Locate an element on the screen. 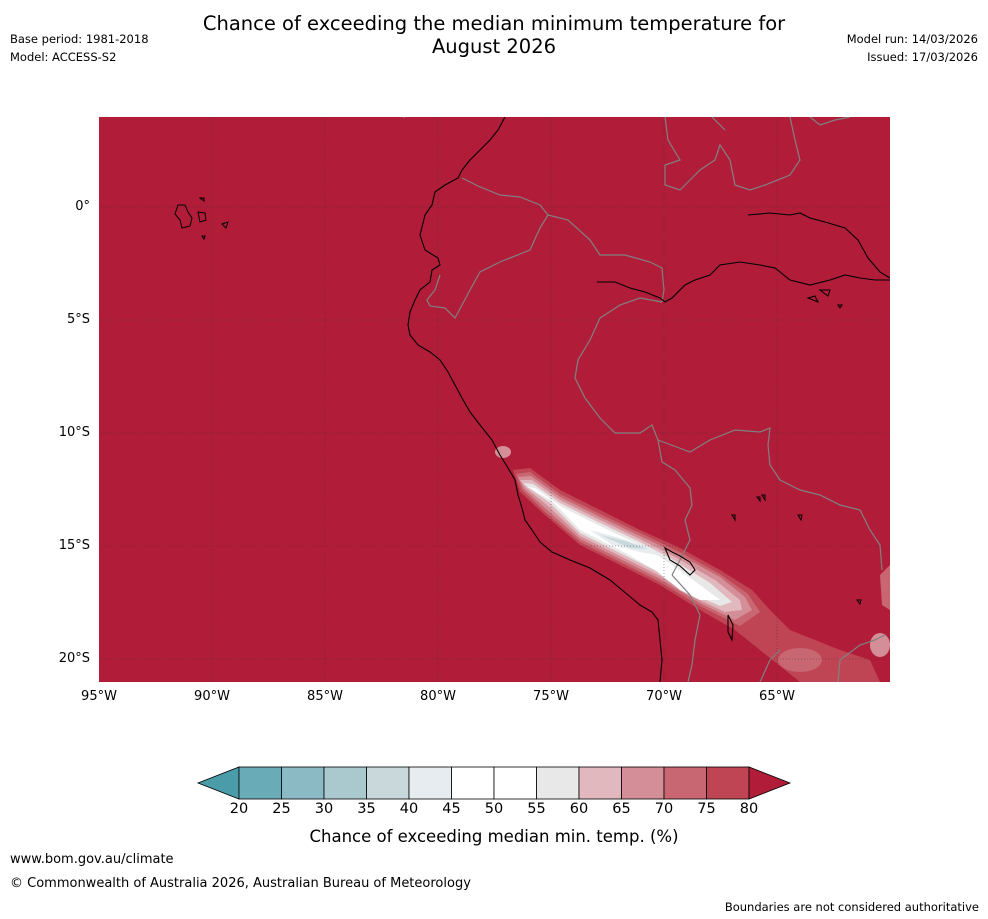 This screenshot has height=919, width=988. lon-label-95w: 95°W is located at coordinates (99, 696).